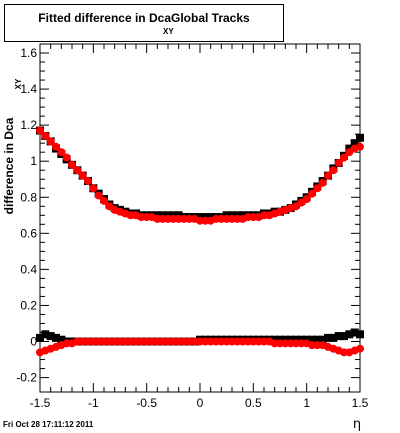  Describe the element at coordinates (40, 403) in the screenshot. I see `x-tick-label: -1.5` at that location.